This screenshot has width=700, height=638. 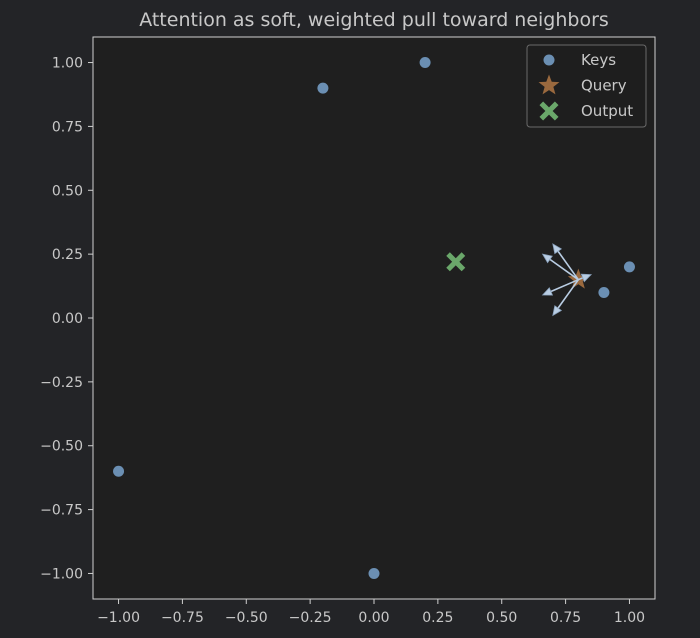 I want to click on y-tick-label: 0.25, so click(x=67, y=255).